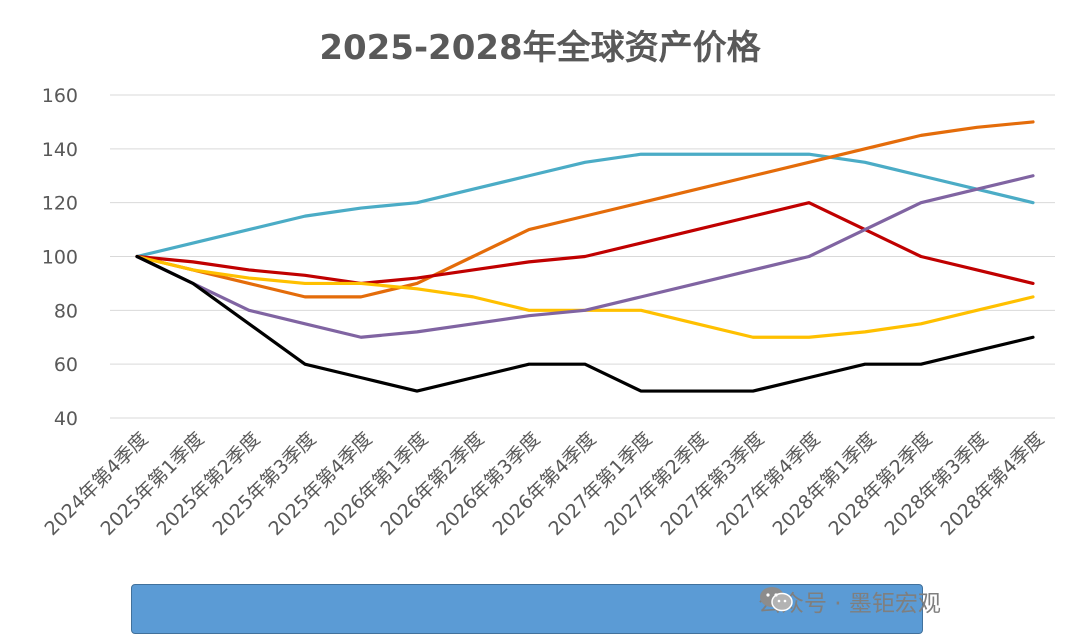 The image size is (1080, 644). I want to click on x-tick-label: 2028年第4季度, so click(992, 484).